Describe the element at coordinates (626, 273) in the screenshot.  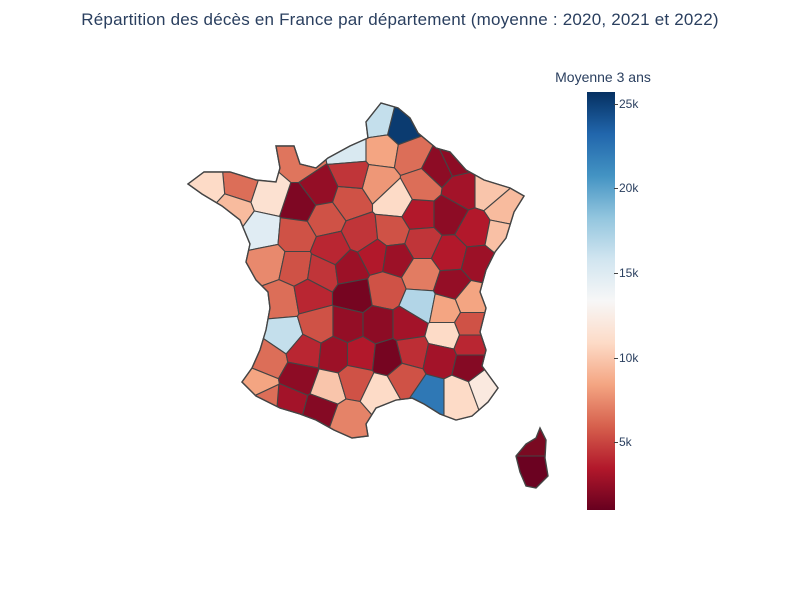
I see `colorbar-tick-label: 15k` at that location.